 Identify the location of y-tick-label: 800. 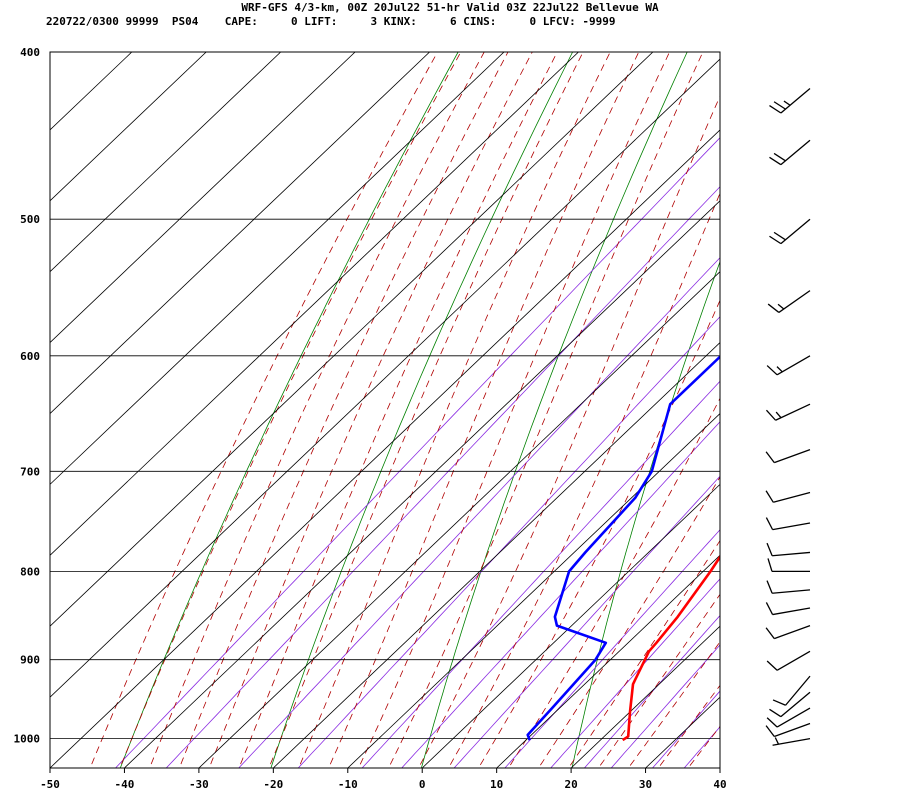
(30, 571).